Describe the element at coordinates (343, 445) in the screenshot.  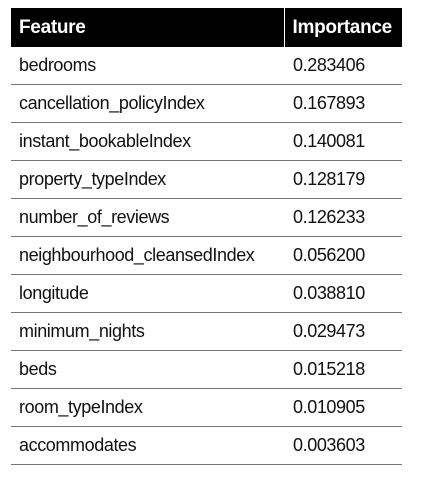
I see `importance-cell: 0.003603` at that location.